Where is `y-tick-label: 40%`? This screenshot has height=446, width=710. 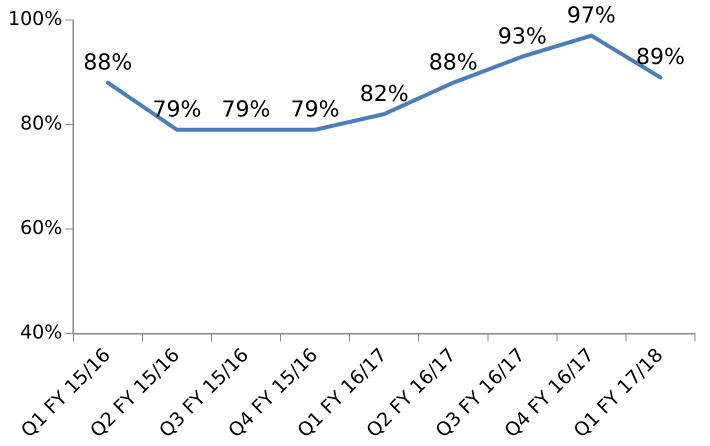
y-tick-label: 40% is located at coordinates (41, 333).